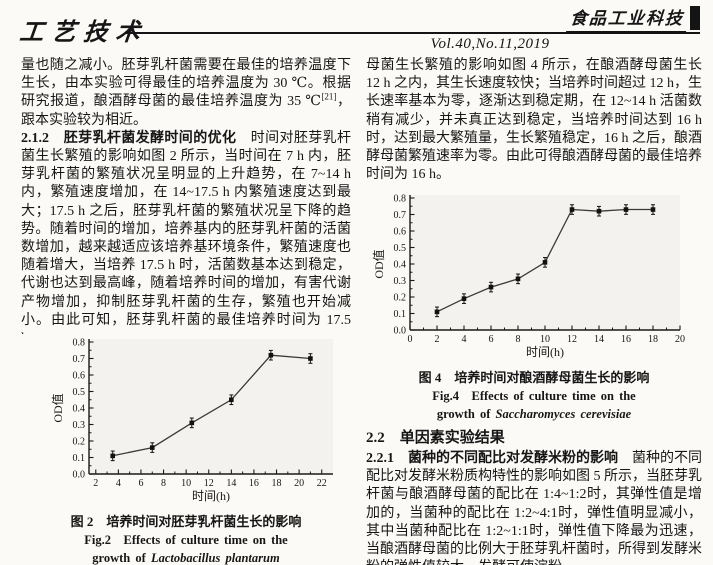 This screenshot has width=713, height=565. Describe the element at coordinates (322, 483) in the screenshot. I see `svg-text: 22` at that location.